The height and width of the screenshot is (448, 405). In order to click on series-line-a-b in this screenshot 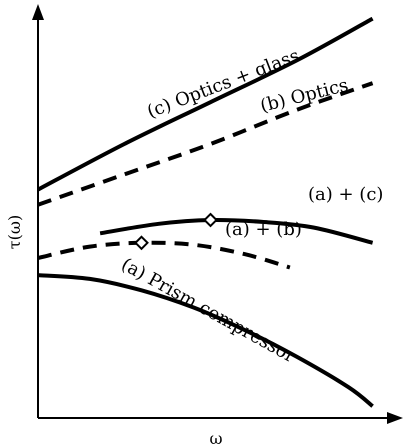, I will do `click(164, 255)`.